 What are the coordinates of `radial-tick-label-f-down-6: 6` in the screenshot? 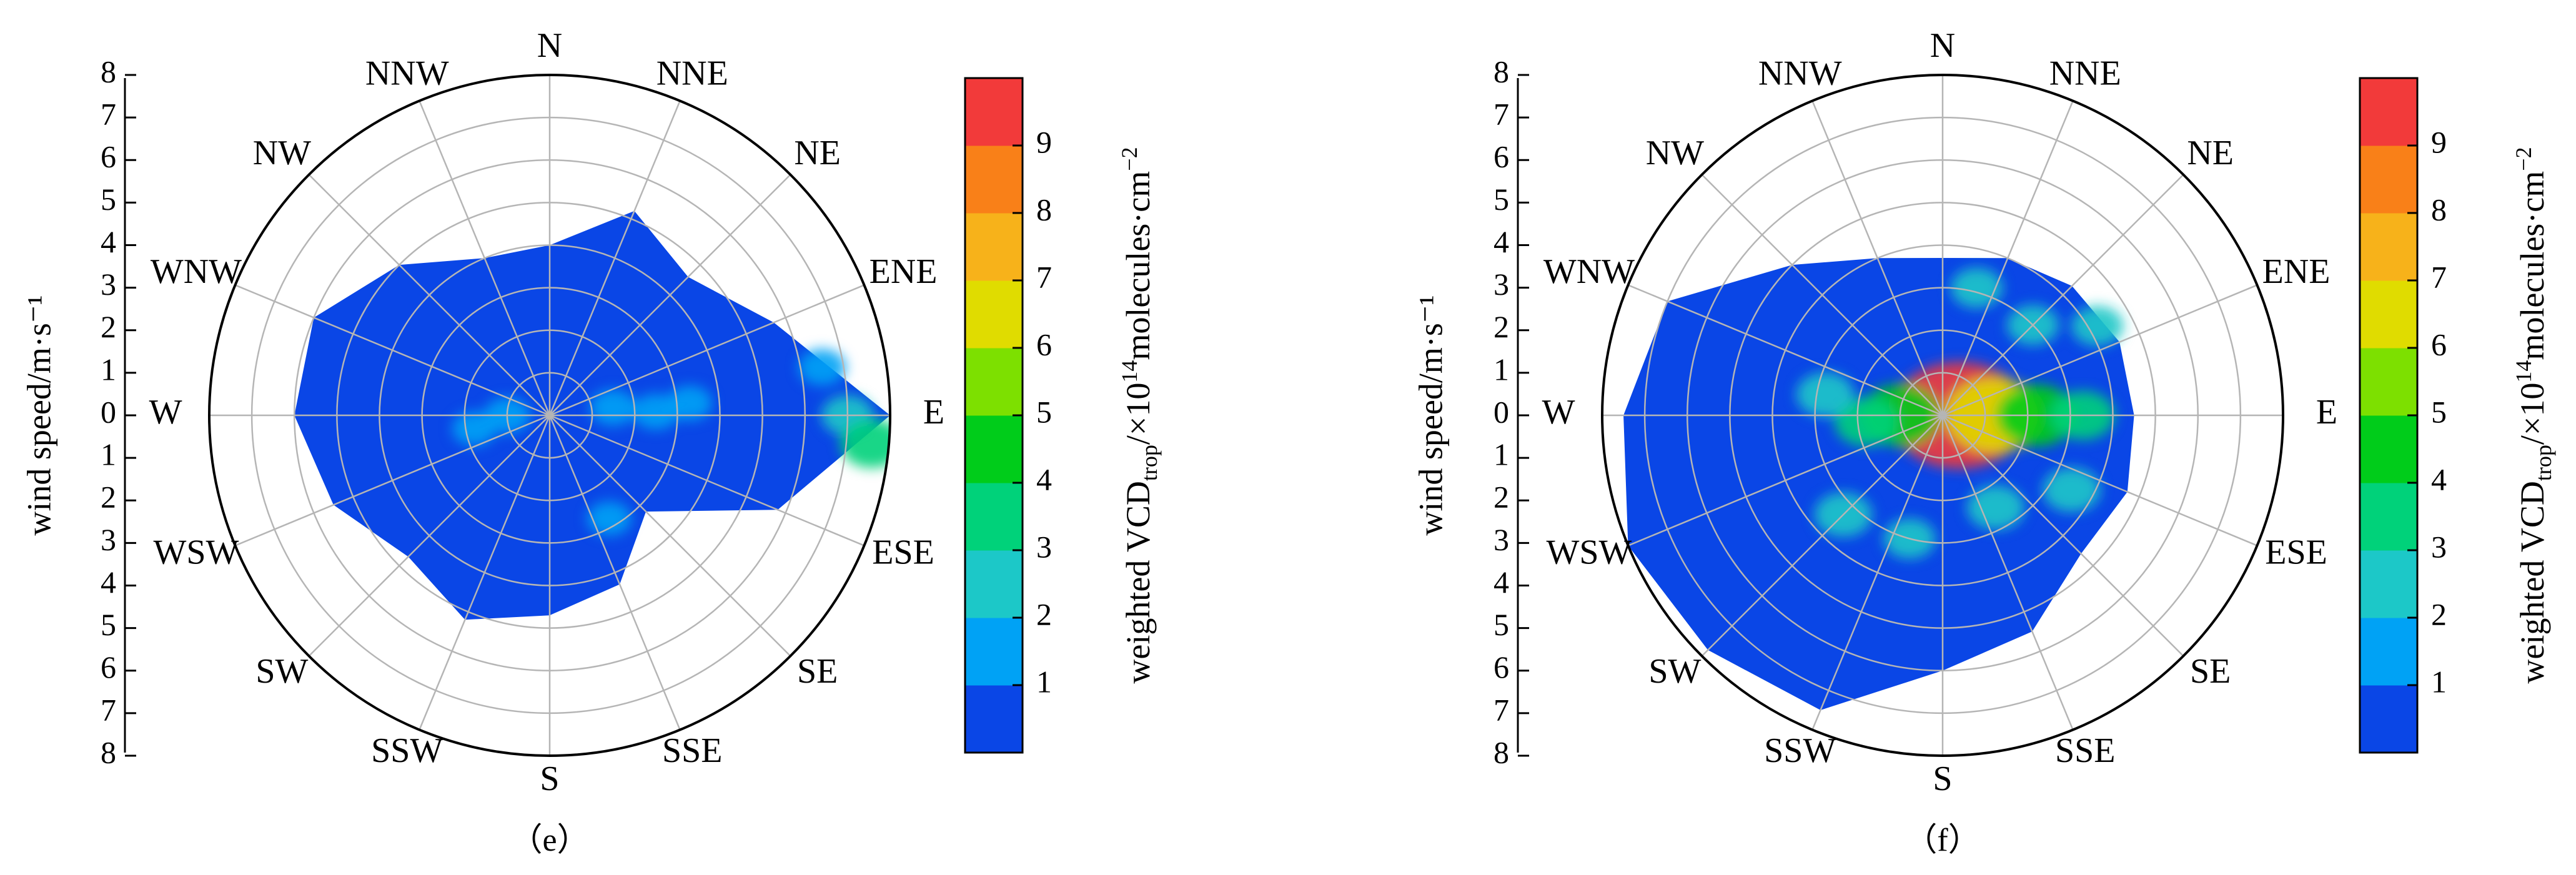 It's located at (1501, 668).